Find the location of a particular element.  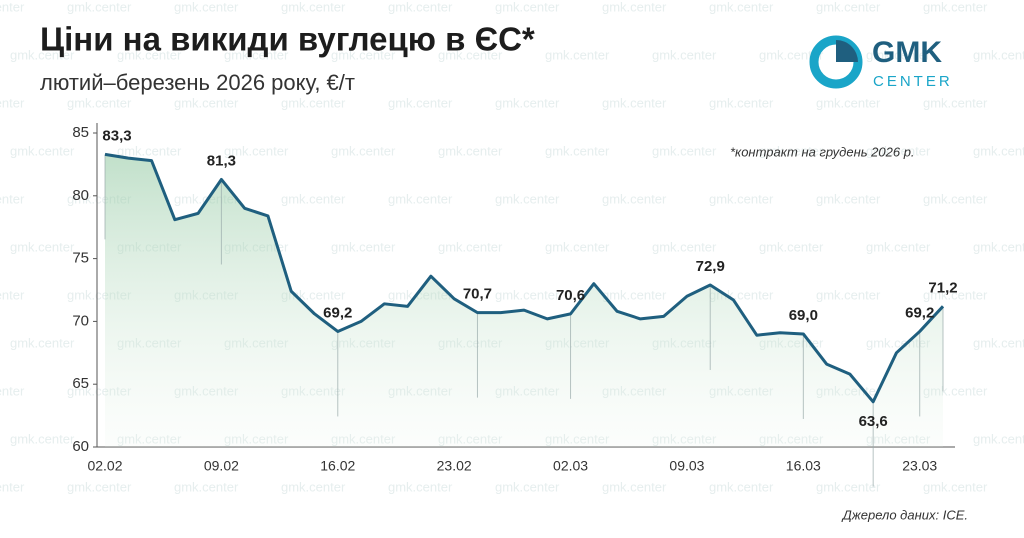

logo: GMK CENTER is located at coordinates (881, 62).